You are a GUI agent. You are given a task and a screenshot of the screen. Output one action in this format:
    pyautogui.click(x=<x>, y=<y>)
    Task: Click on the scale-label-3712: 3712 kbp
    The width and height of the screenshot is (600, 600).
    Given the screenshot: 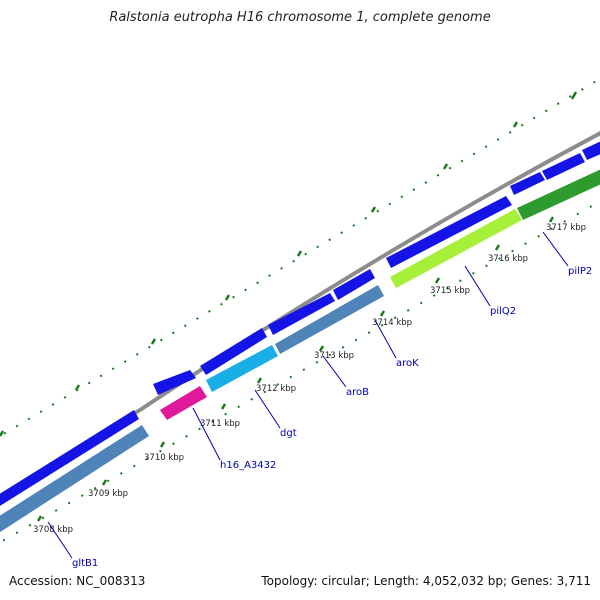 What is the action you would take?
    pyautogui.click(x=276, y=389)
    